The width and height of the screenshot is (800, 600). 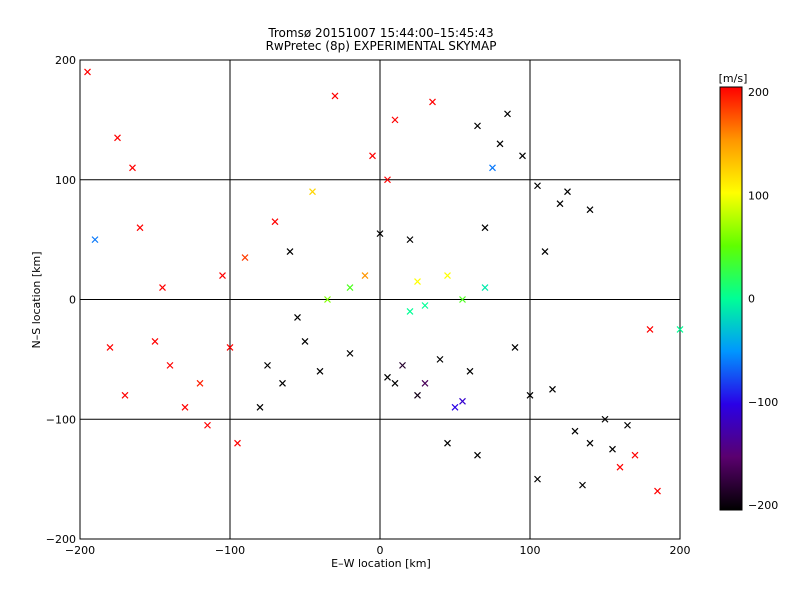 What do you see at coordinates (61, 419) in the screenshot?
I see `y-tick-label: −100` at bounding box center [61, 419].